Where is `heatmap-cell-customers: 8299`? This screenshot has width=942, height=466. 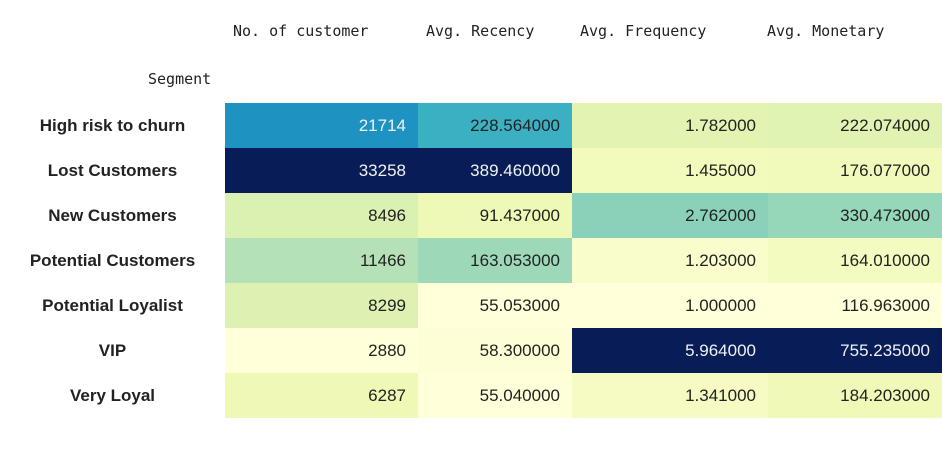
heatmap-cell-customers: 8299 is located at coordinates (321, 305).